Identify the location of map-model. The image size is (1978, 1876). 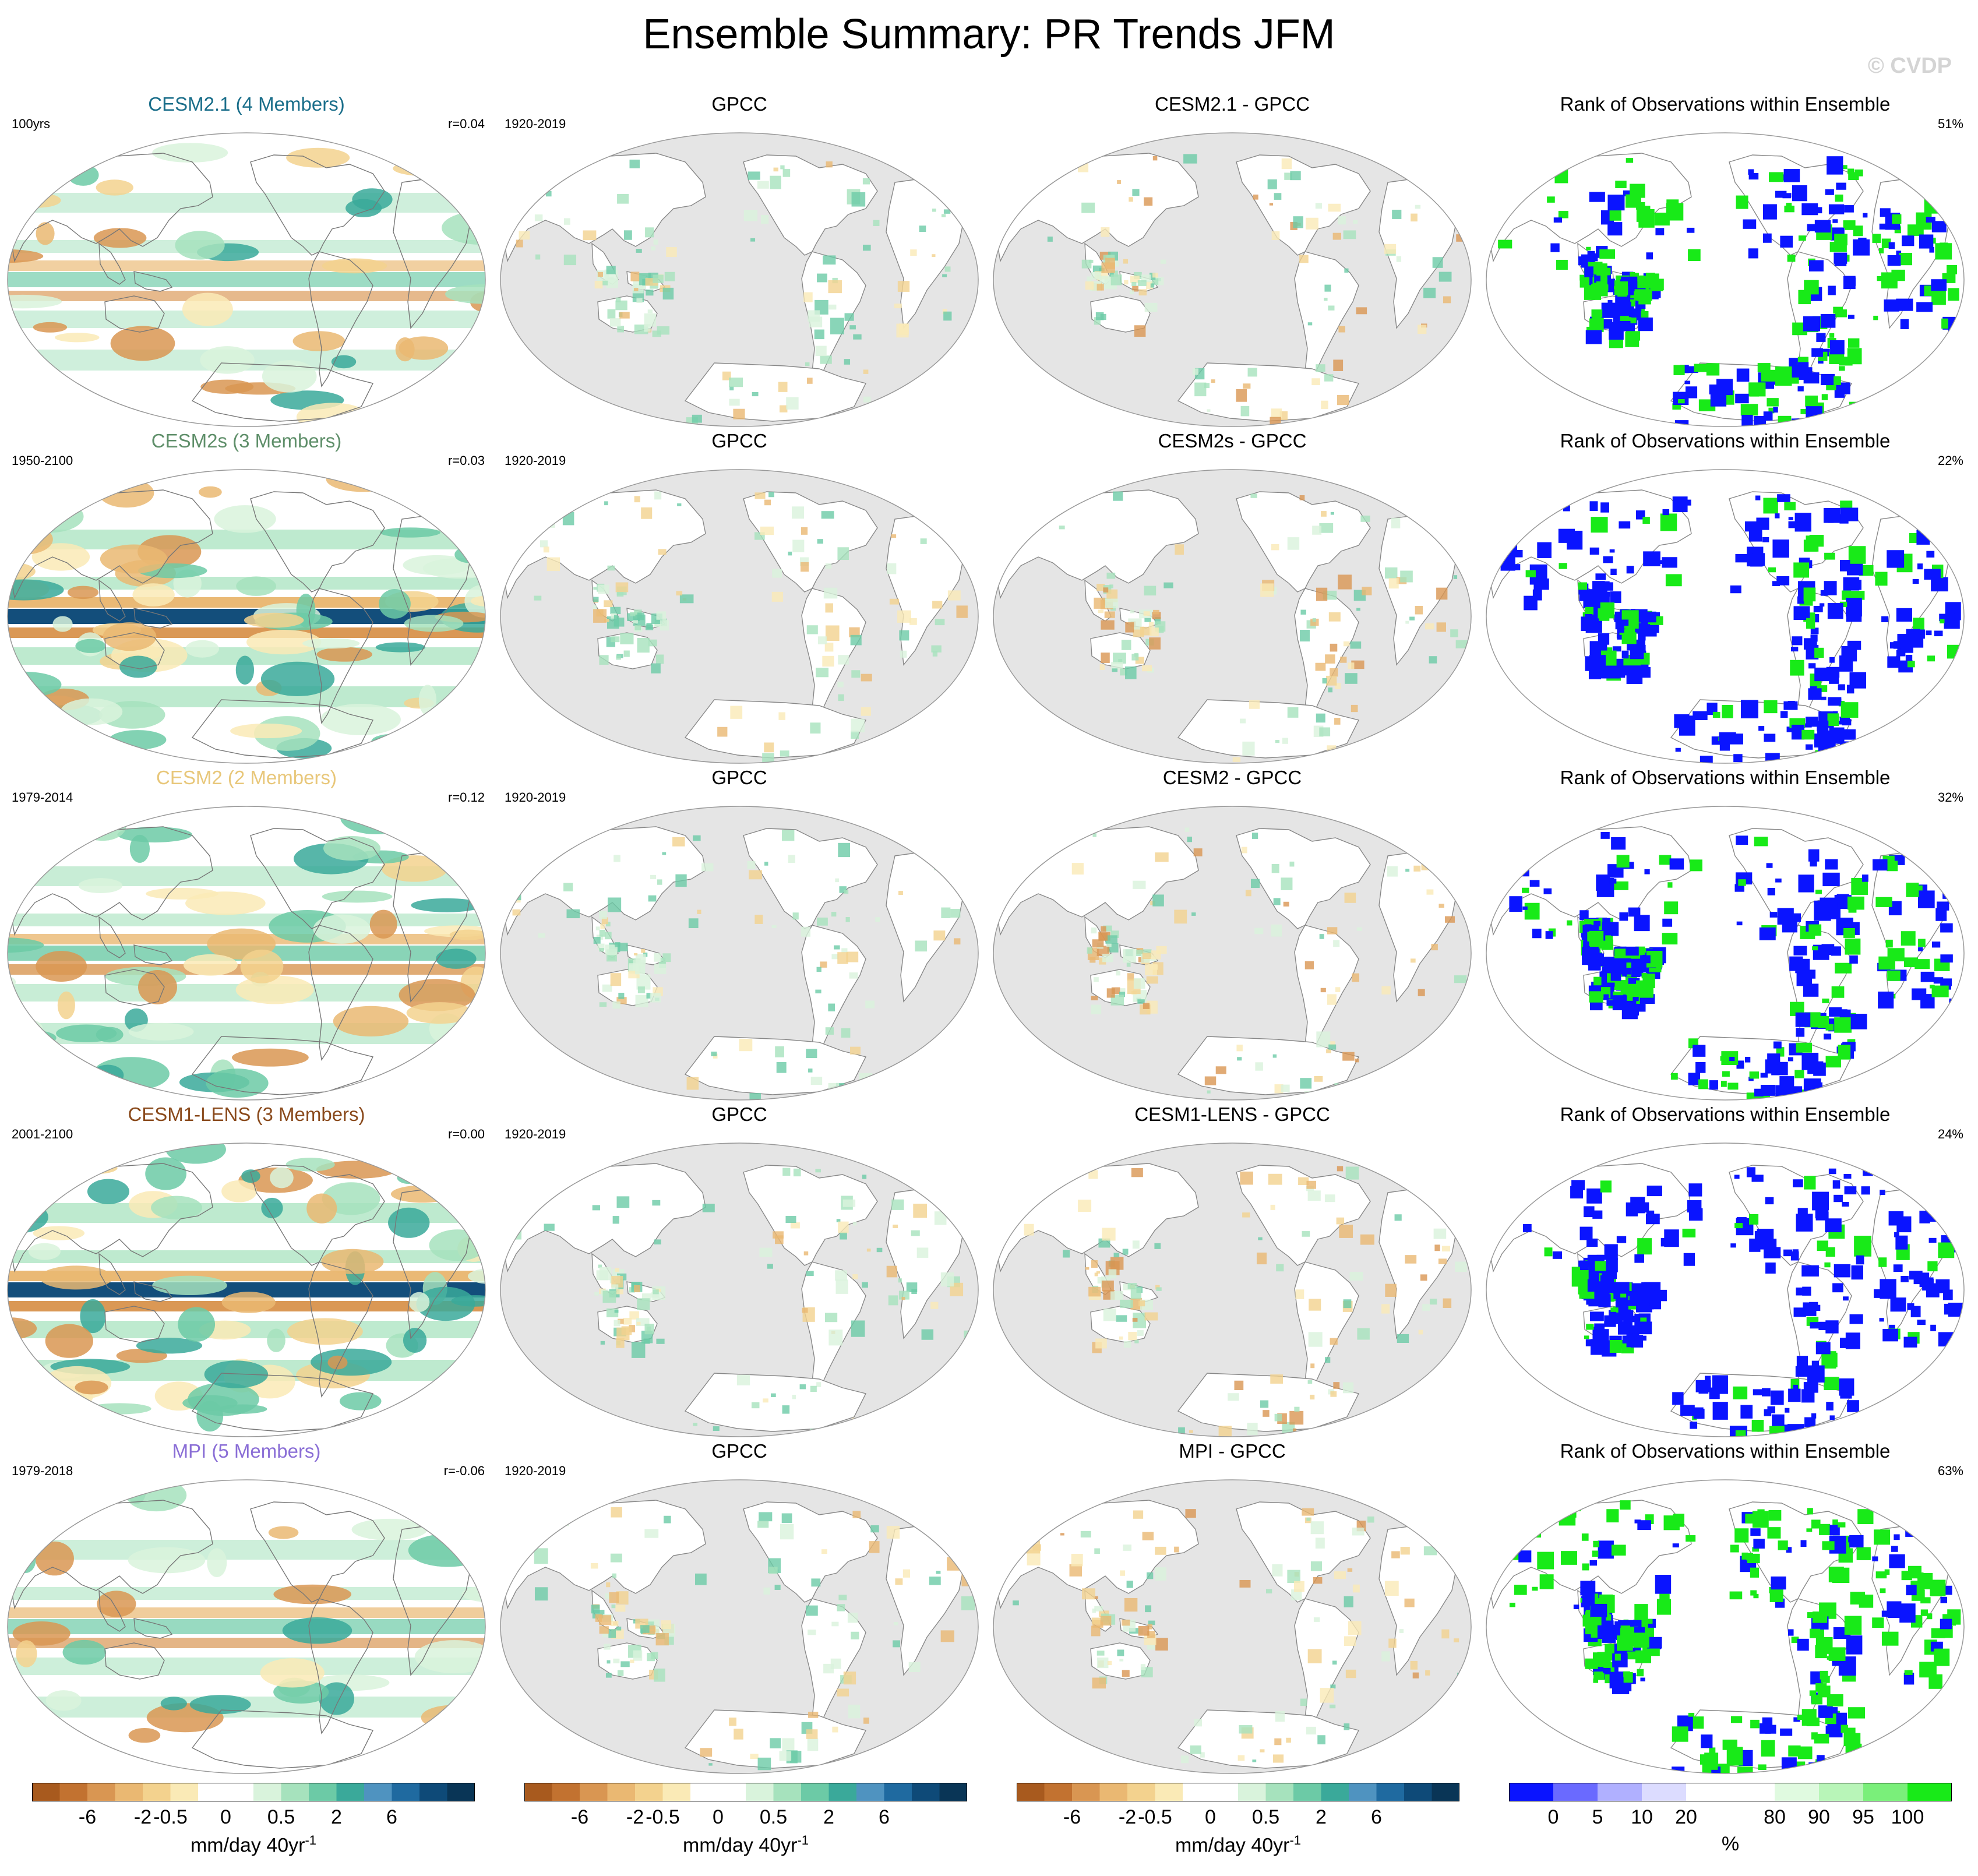
(246, 1289).